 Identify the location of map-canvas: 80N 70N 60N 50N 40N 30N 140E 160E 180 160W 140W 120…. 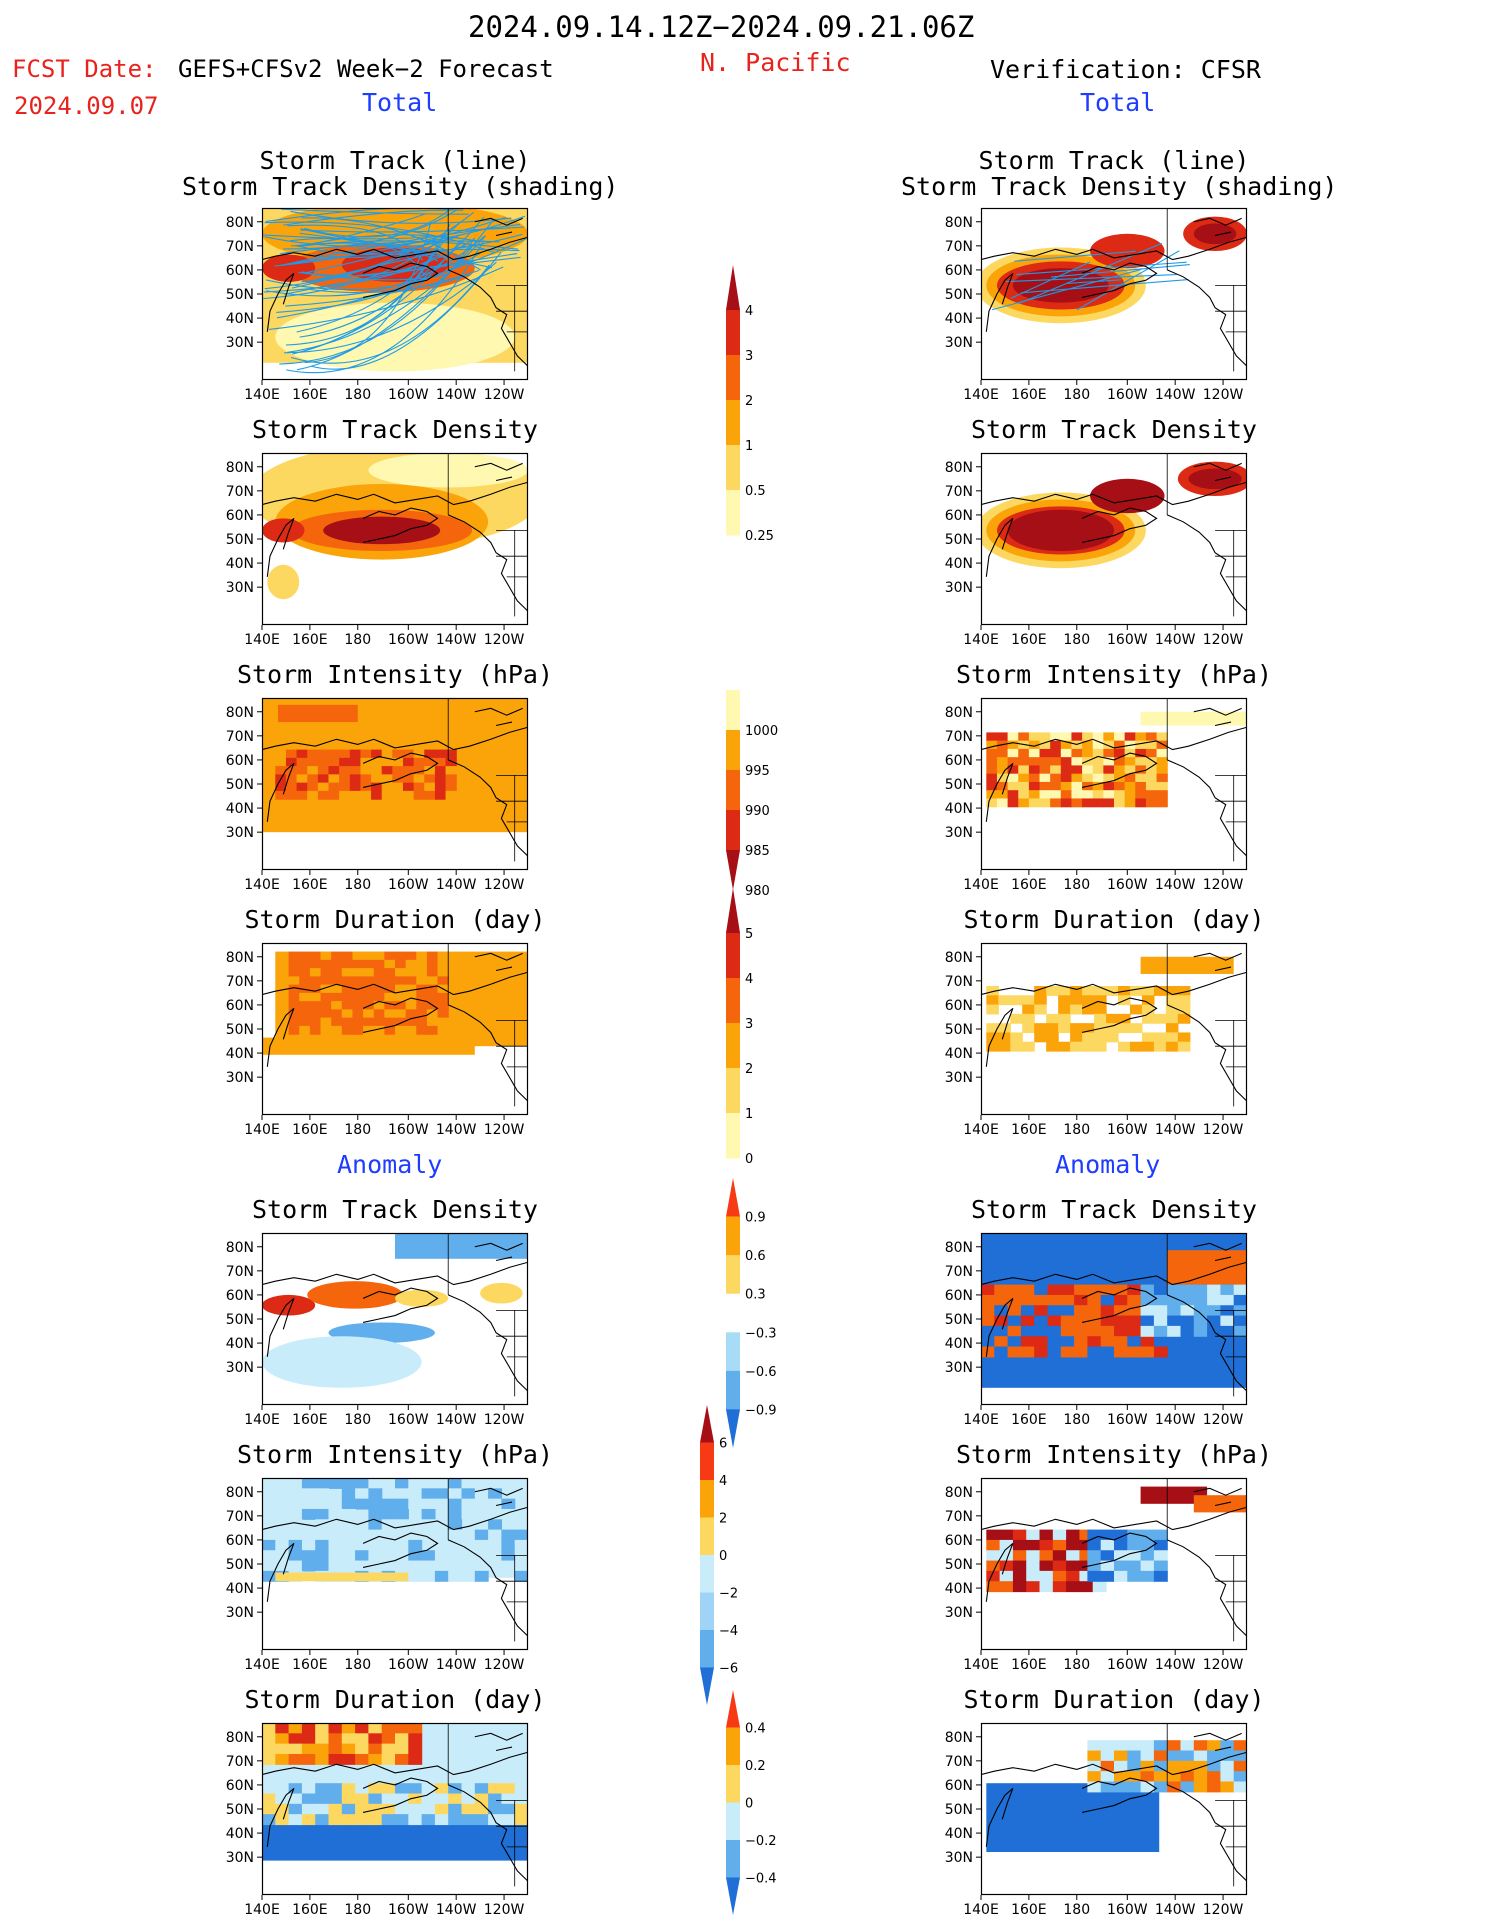
(1096, 1820).